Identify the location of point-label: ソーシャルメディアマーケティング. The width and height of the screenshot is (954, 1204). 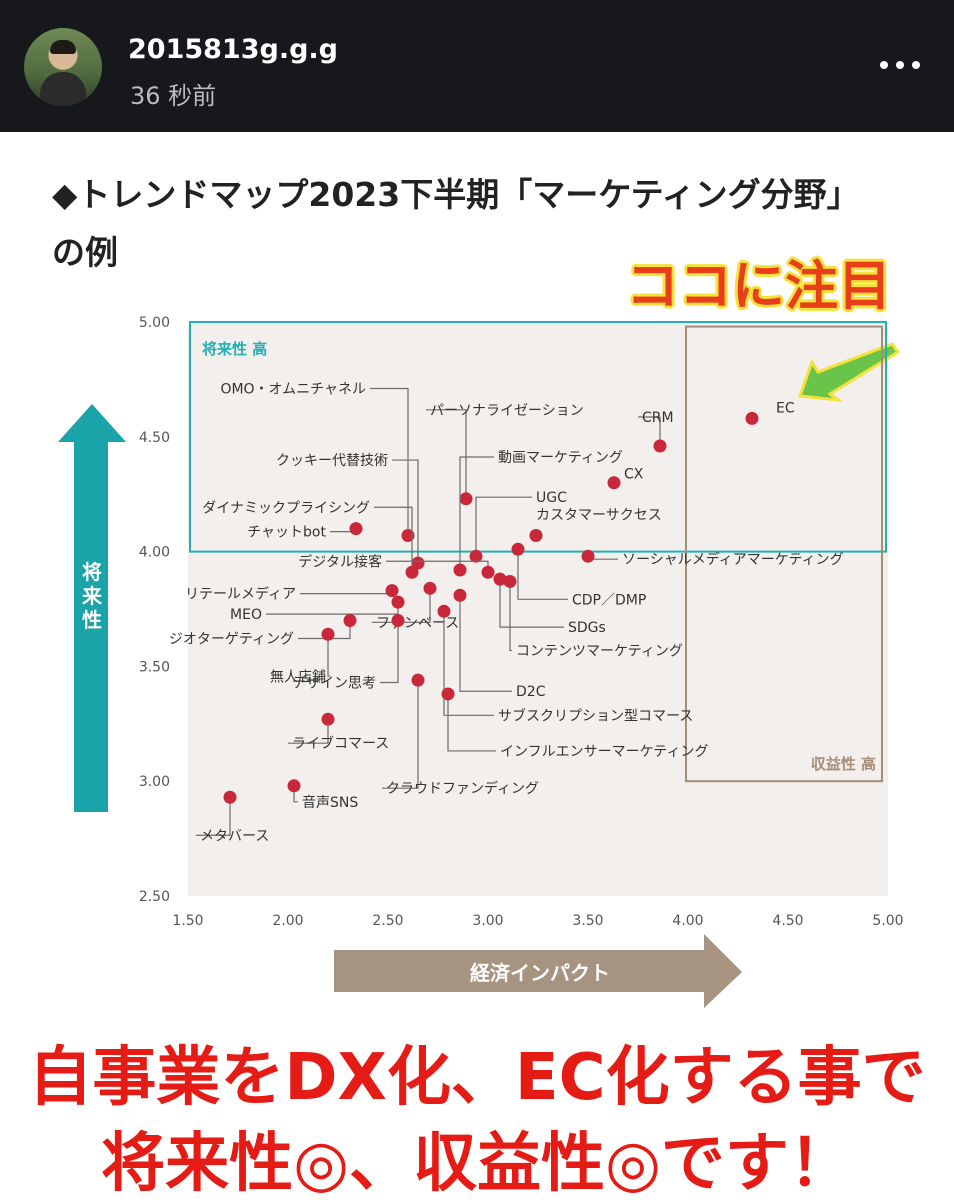
(733, 559).